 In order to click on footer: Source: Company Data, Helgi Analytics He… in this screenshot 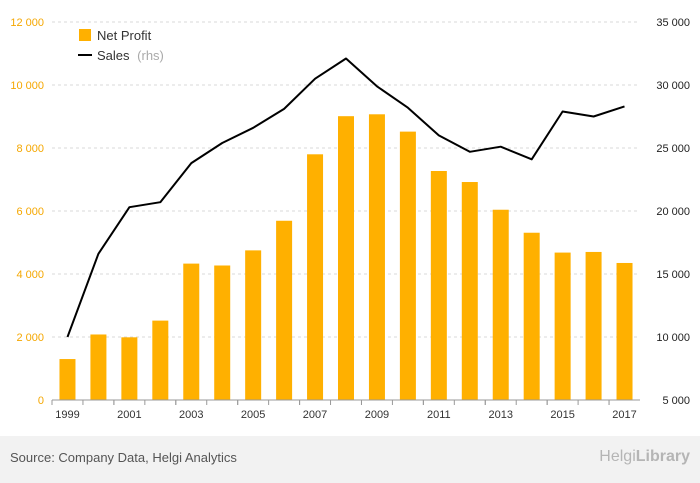, I will do `click(350, 459)`.